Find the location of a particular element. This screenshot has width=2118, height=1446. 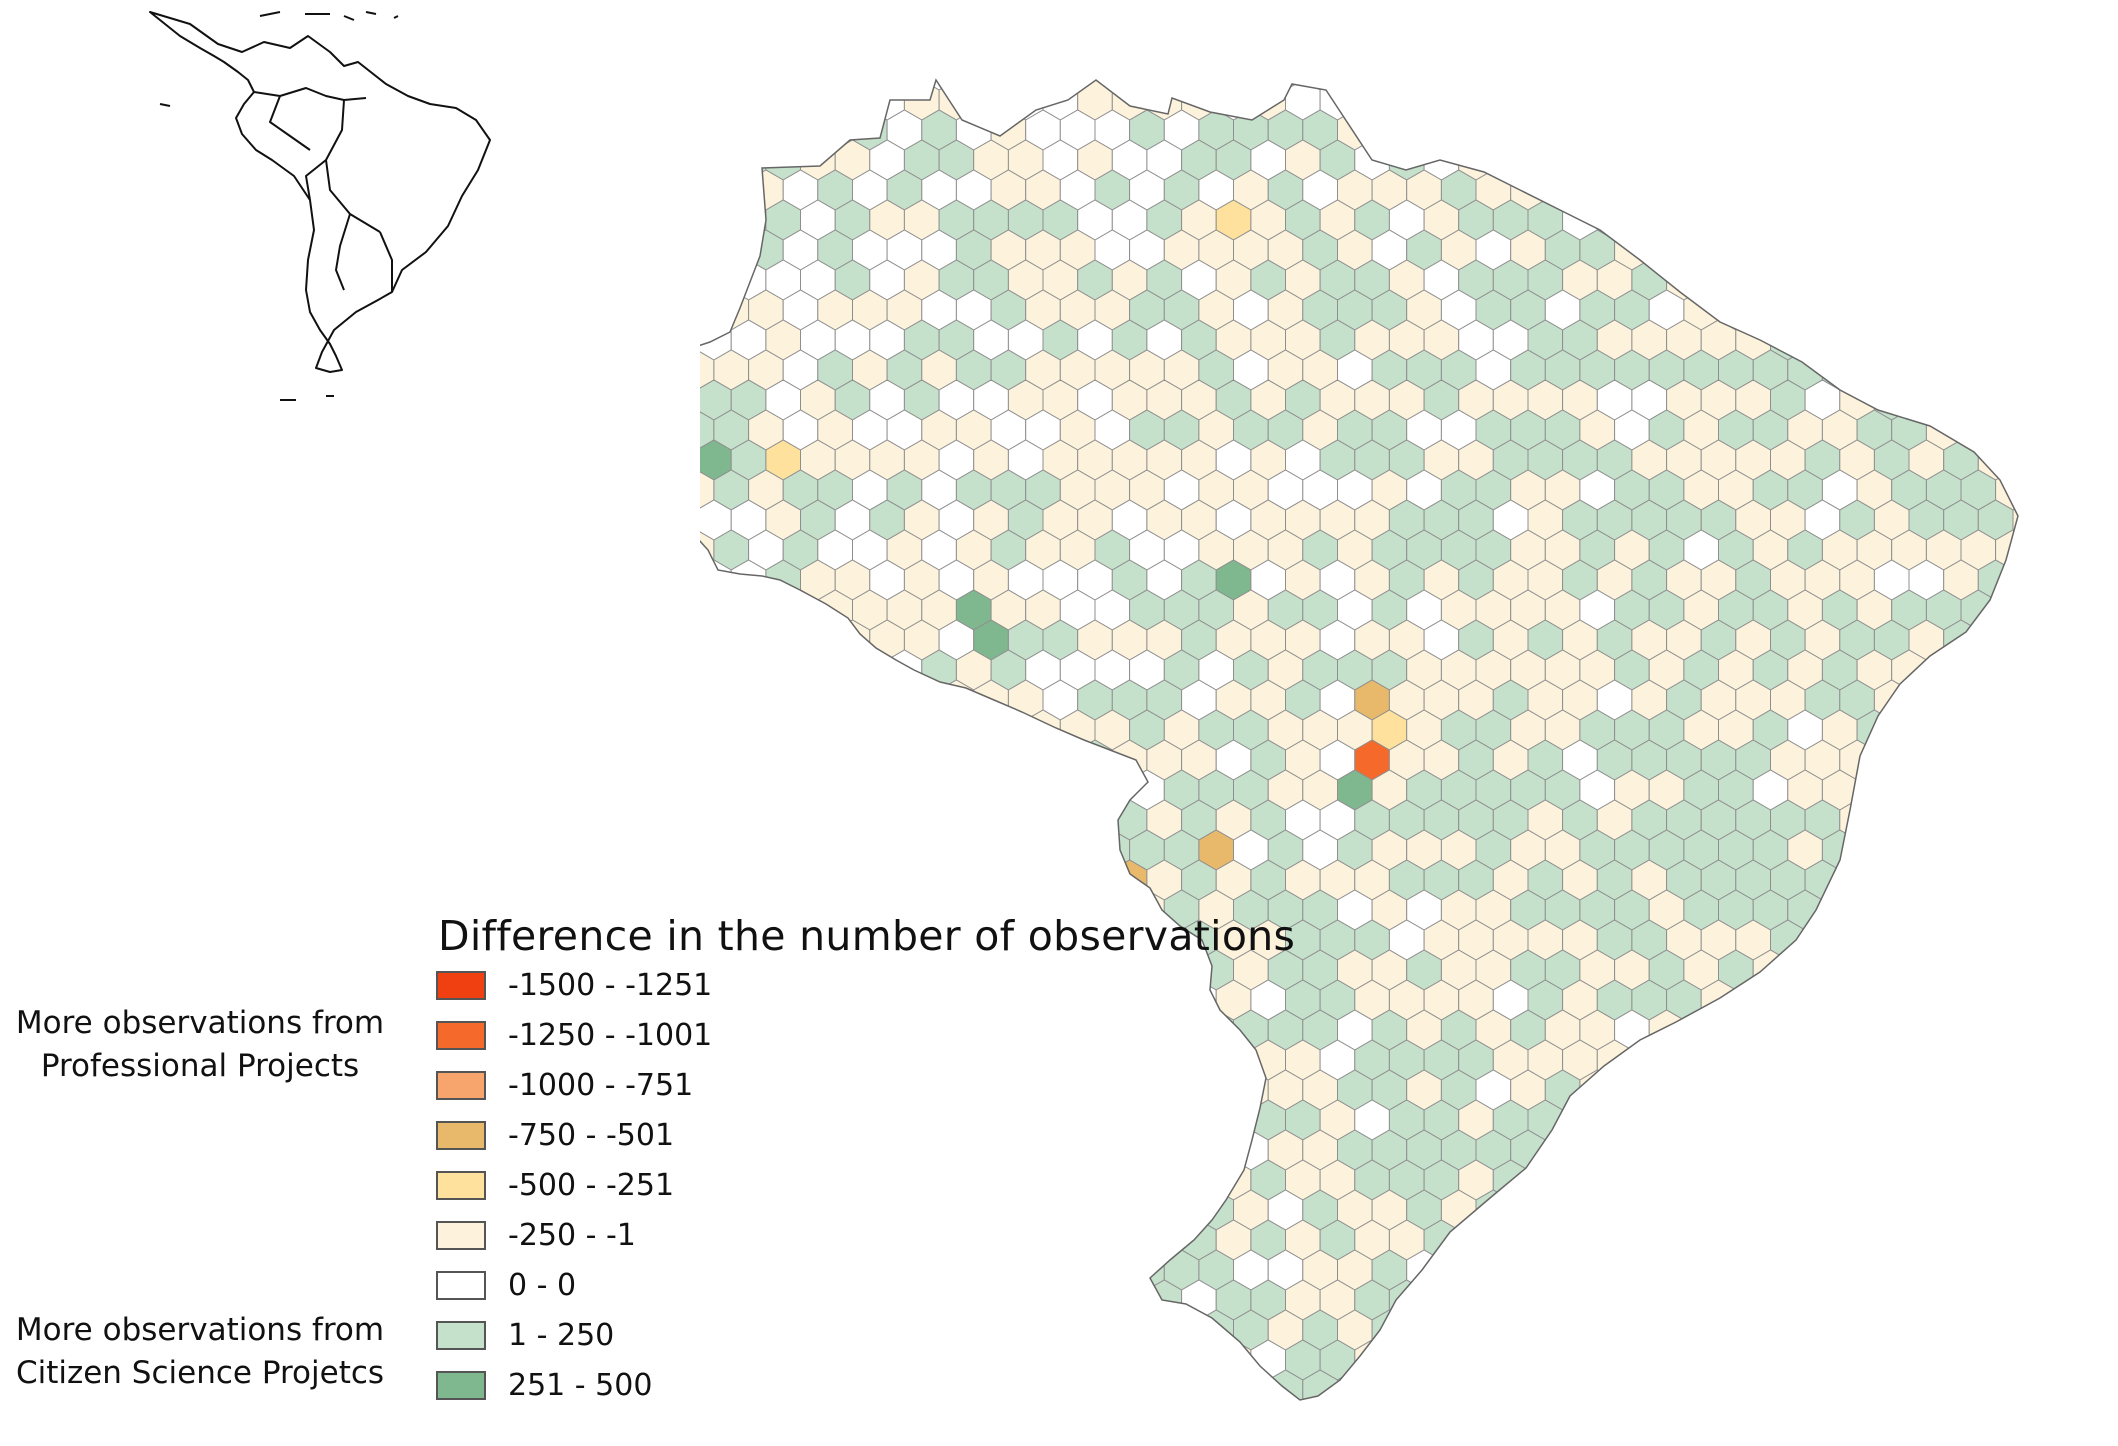

legend-row: 1 - 250 is located at coordinates (864, 1335).